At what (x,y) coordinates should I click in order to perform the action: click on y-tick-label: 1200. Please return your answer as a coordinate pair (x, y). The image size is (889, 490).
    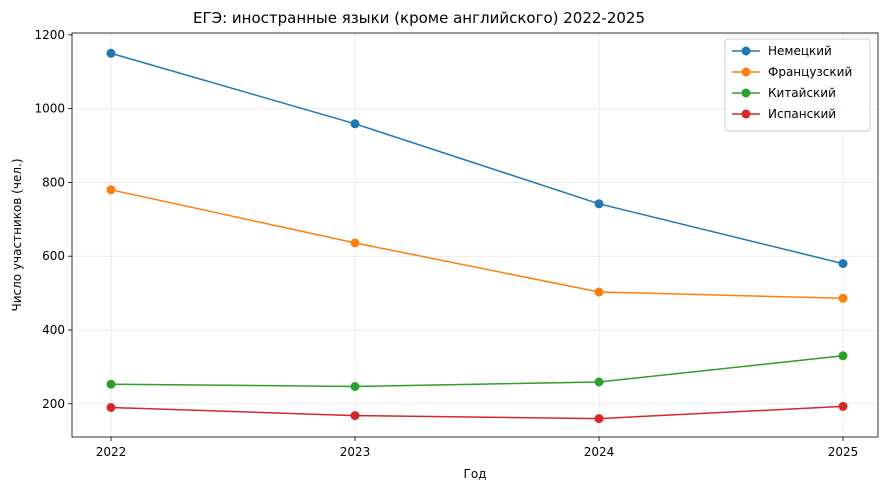
    Looking at the image, I should click on (49, 35).